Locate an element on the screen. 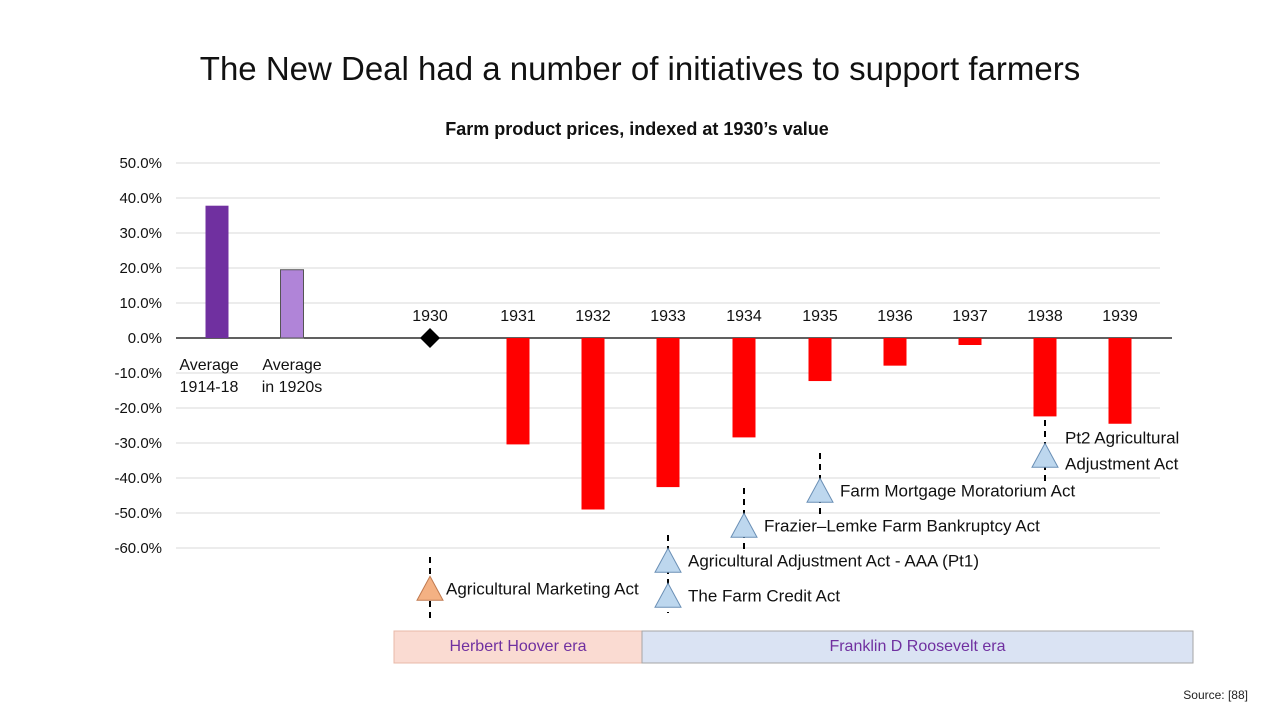 The width and height of the screenshot is (1280, 720). y-tick-label: -10.0% is located at coordinates (138, 373).